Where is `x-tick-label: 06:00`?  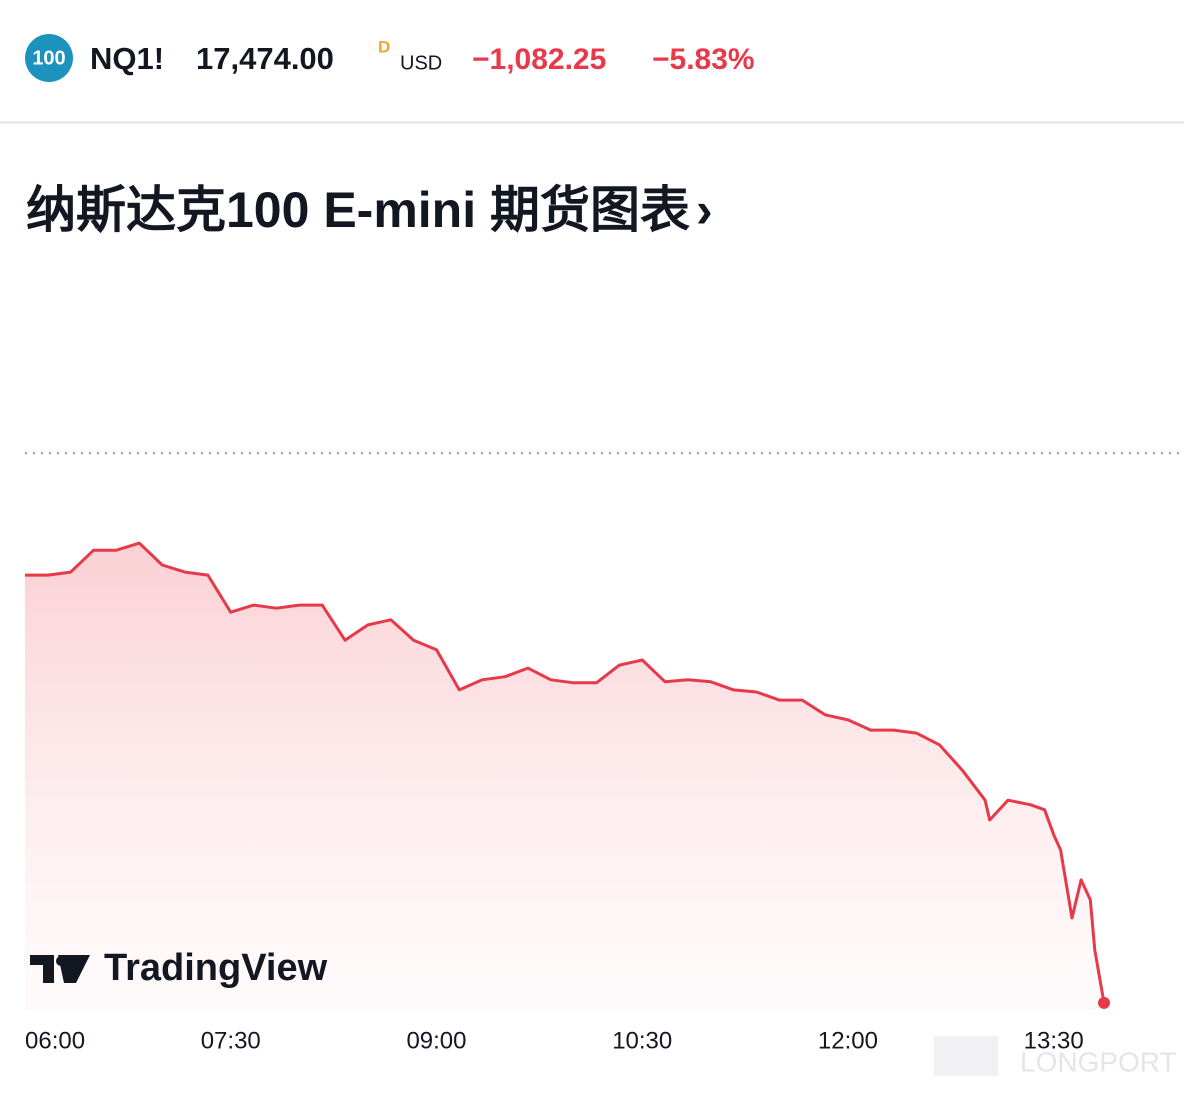 x-tick-label: 06:00 is located at coordinates (55, 1040).